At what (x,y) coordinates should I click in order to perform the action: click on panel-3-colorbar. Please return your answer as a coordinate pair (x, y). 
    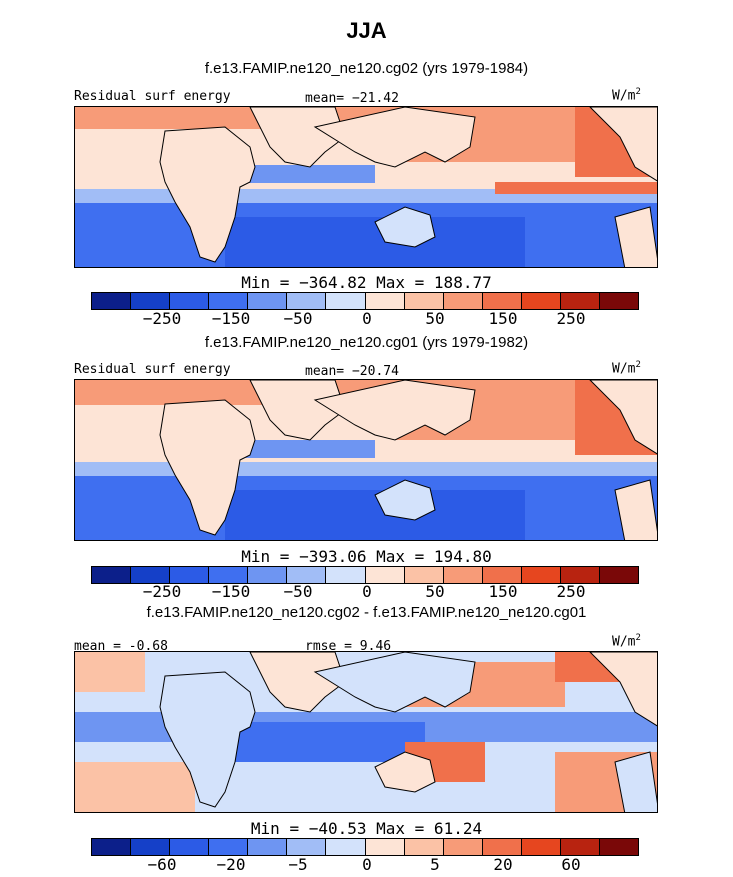
    Looking at the image, I should click on (365, 847).